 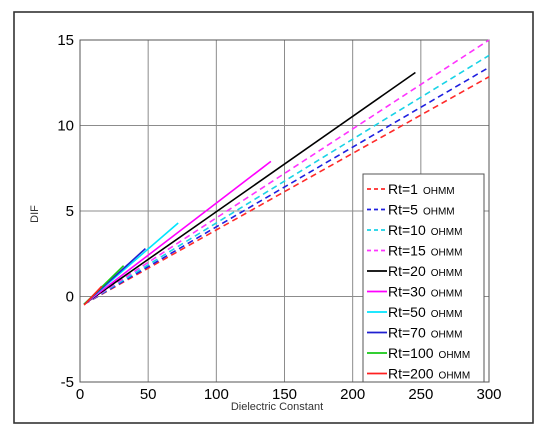 What do you see at coordinates (277, 407) in the screenshot?
I see `x-axis-title: Dielectric Constant` at bounding box center [277, 407].